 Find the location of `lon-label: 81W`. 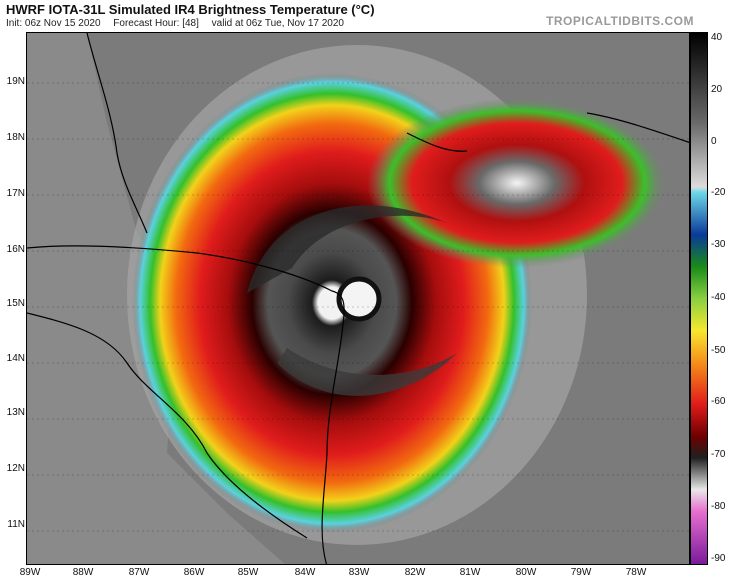

lon-label: 81W is located at coordinates (470, 572).